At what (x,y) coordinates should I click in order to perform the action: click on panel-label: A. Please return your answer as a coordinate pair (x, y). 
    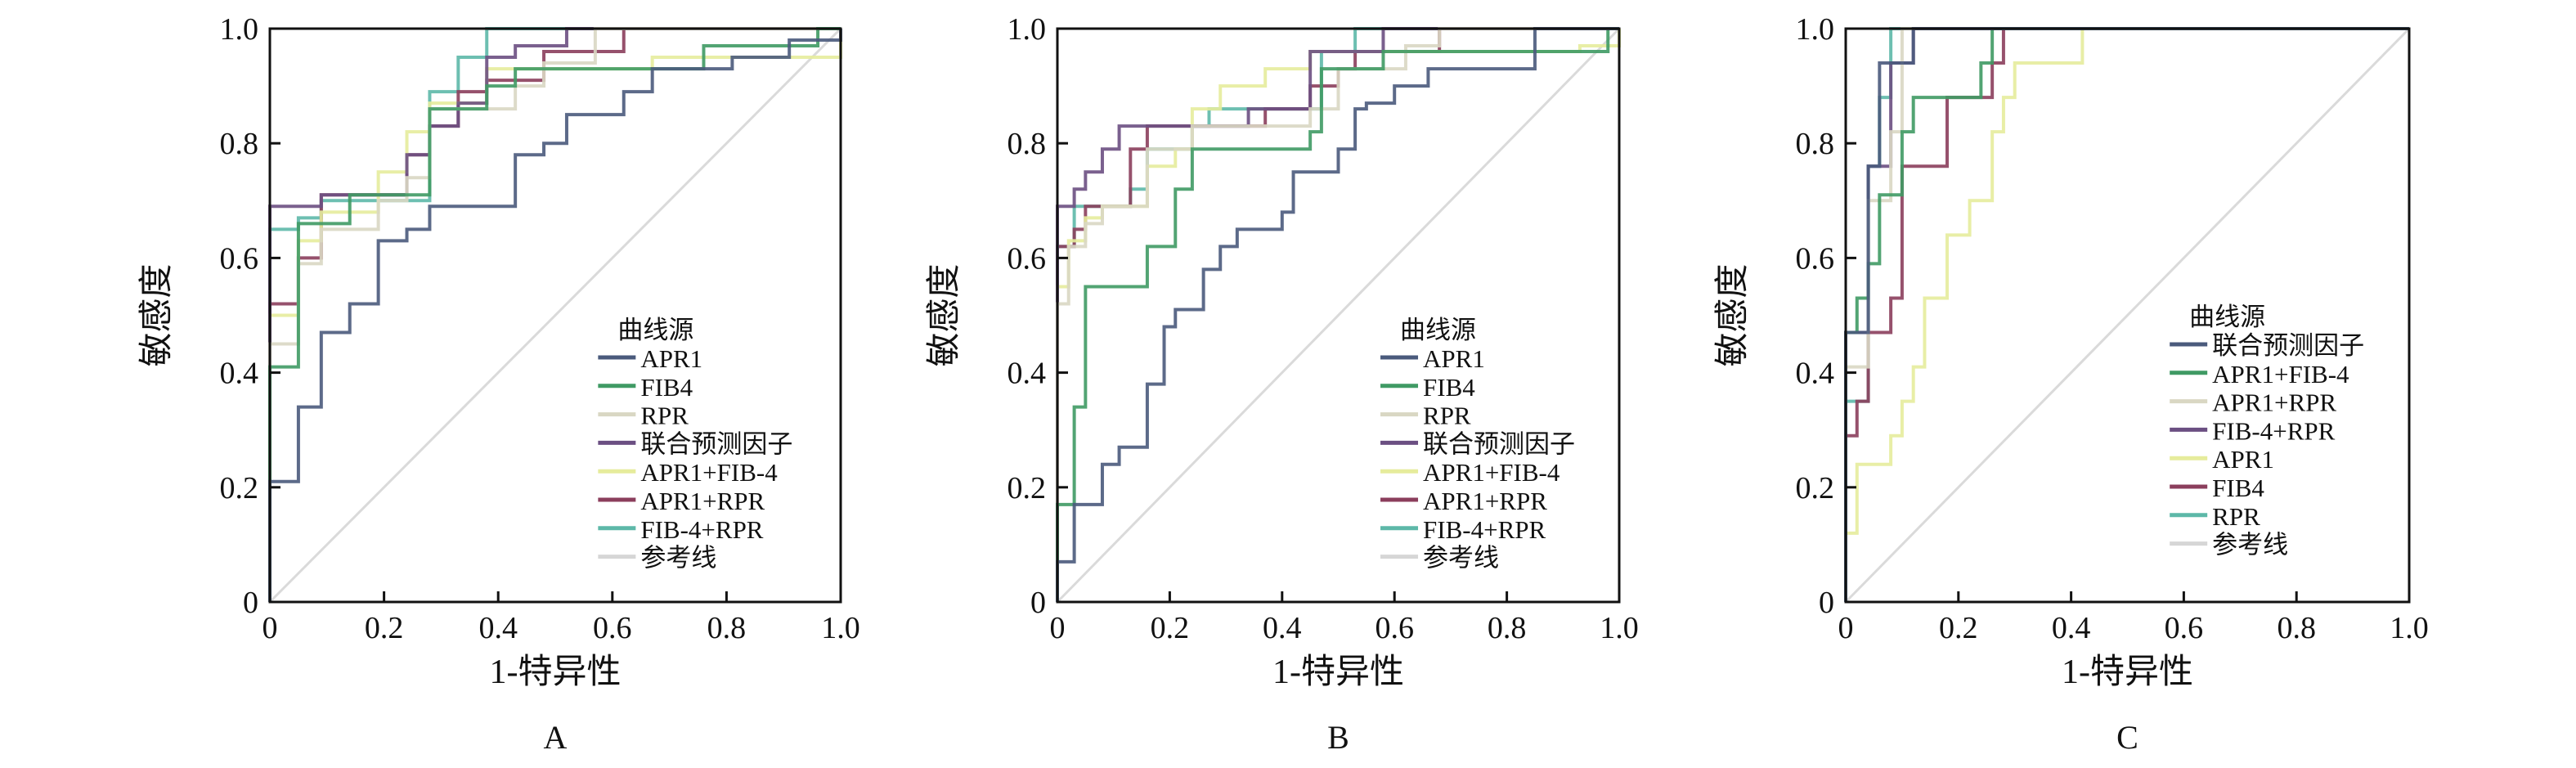
    Looking at the image, I should click on (556, 737).